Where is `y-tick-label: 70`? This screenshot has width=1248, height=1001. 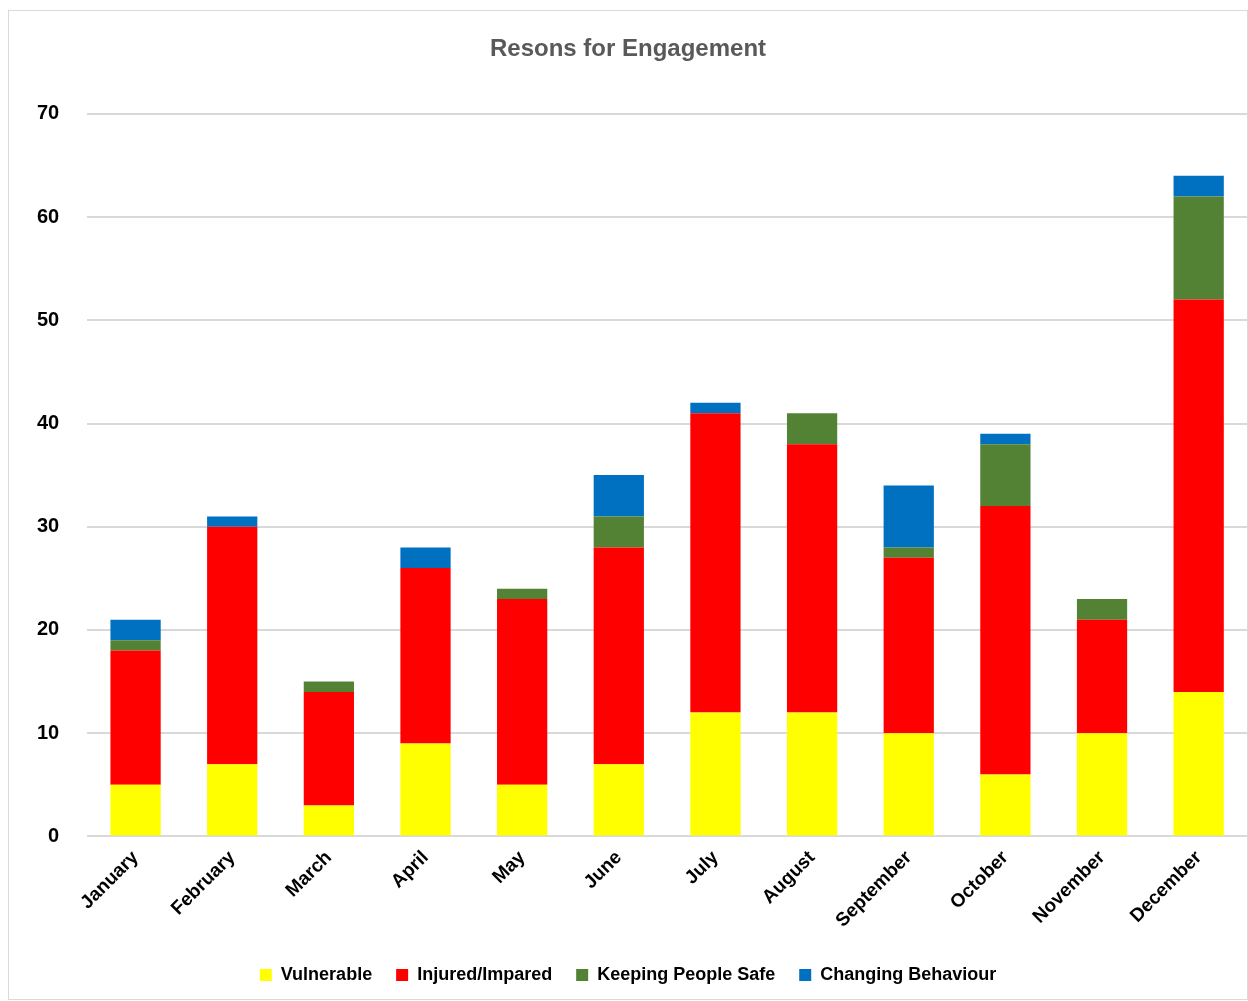
y-tick-label: 70 is located at coordinates (48, 112).